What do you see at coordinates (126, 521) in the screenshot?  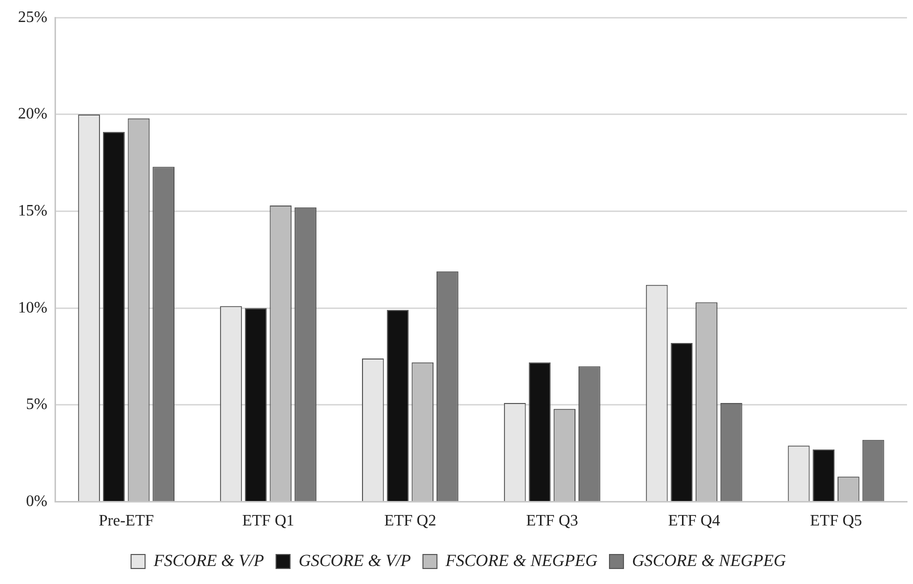 I see `x-tick-label: Pre-ETF` at bounding box center [126, 521].